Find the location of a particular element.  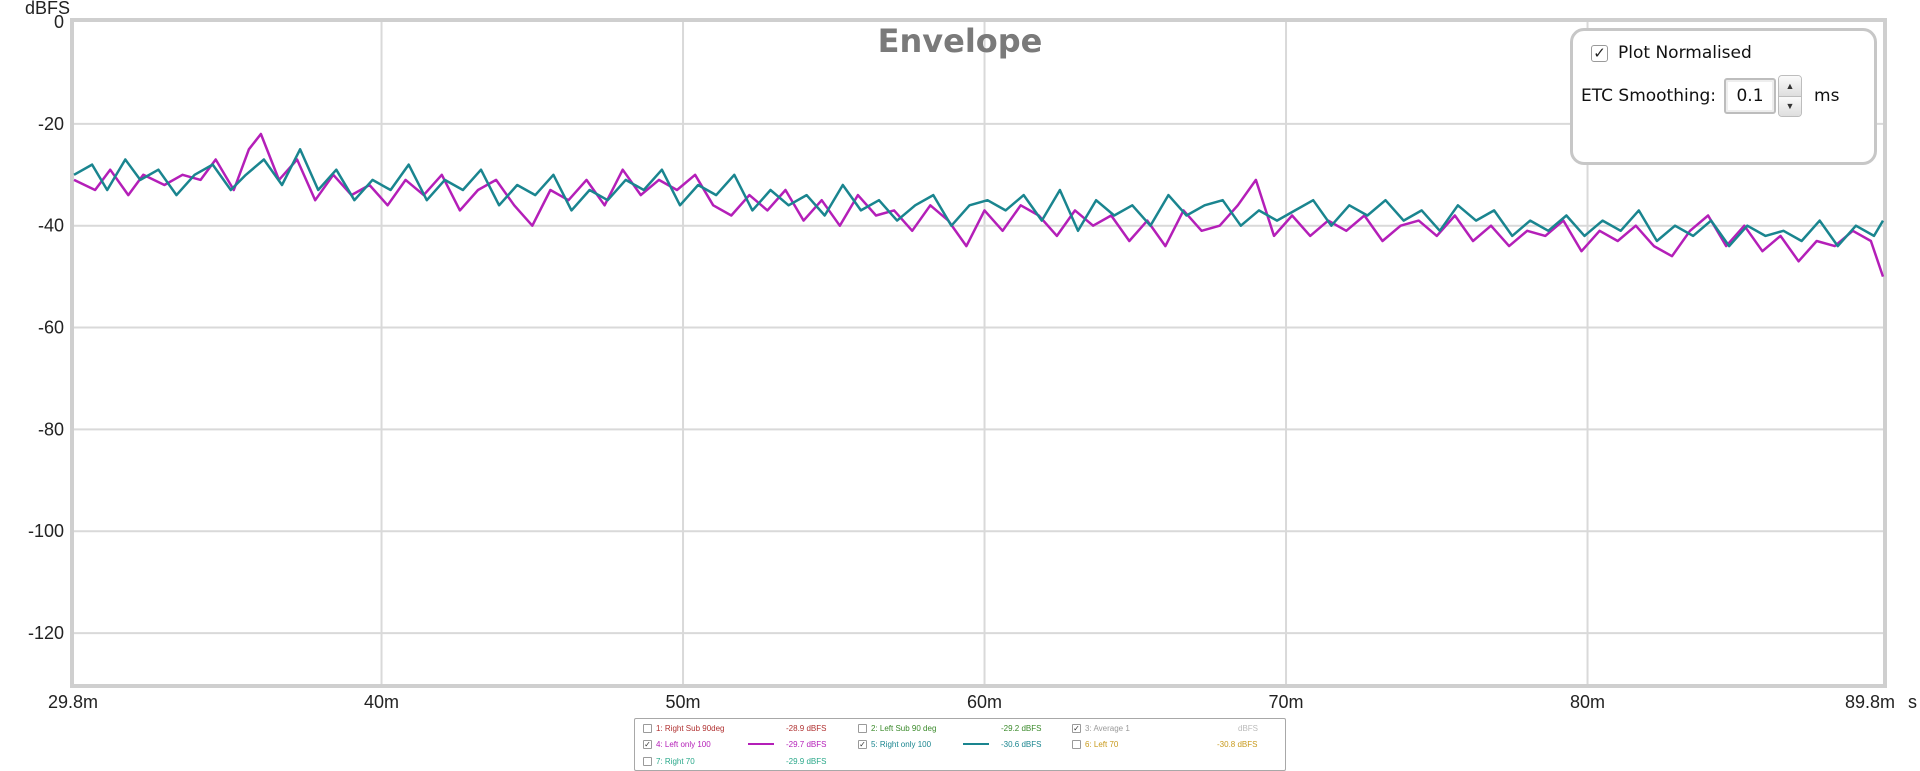

chart-title: Envelope is located at coordinates (960, 41).